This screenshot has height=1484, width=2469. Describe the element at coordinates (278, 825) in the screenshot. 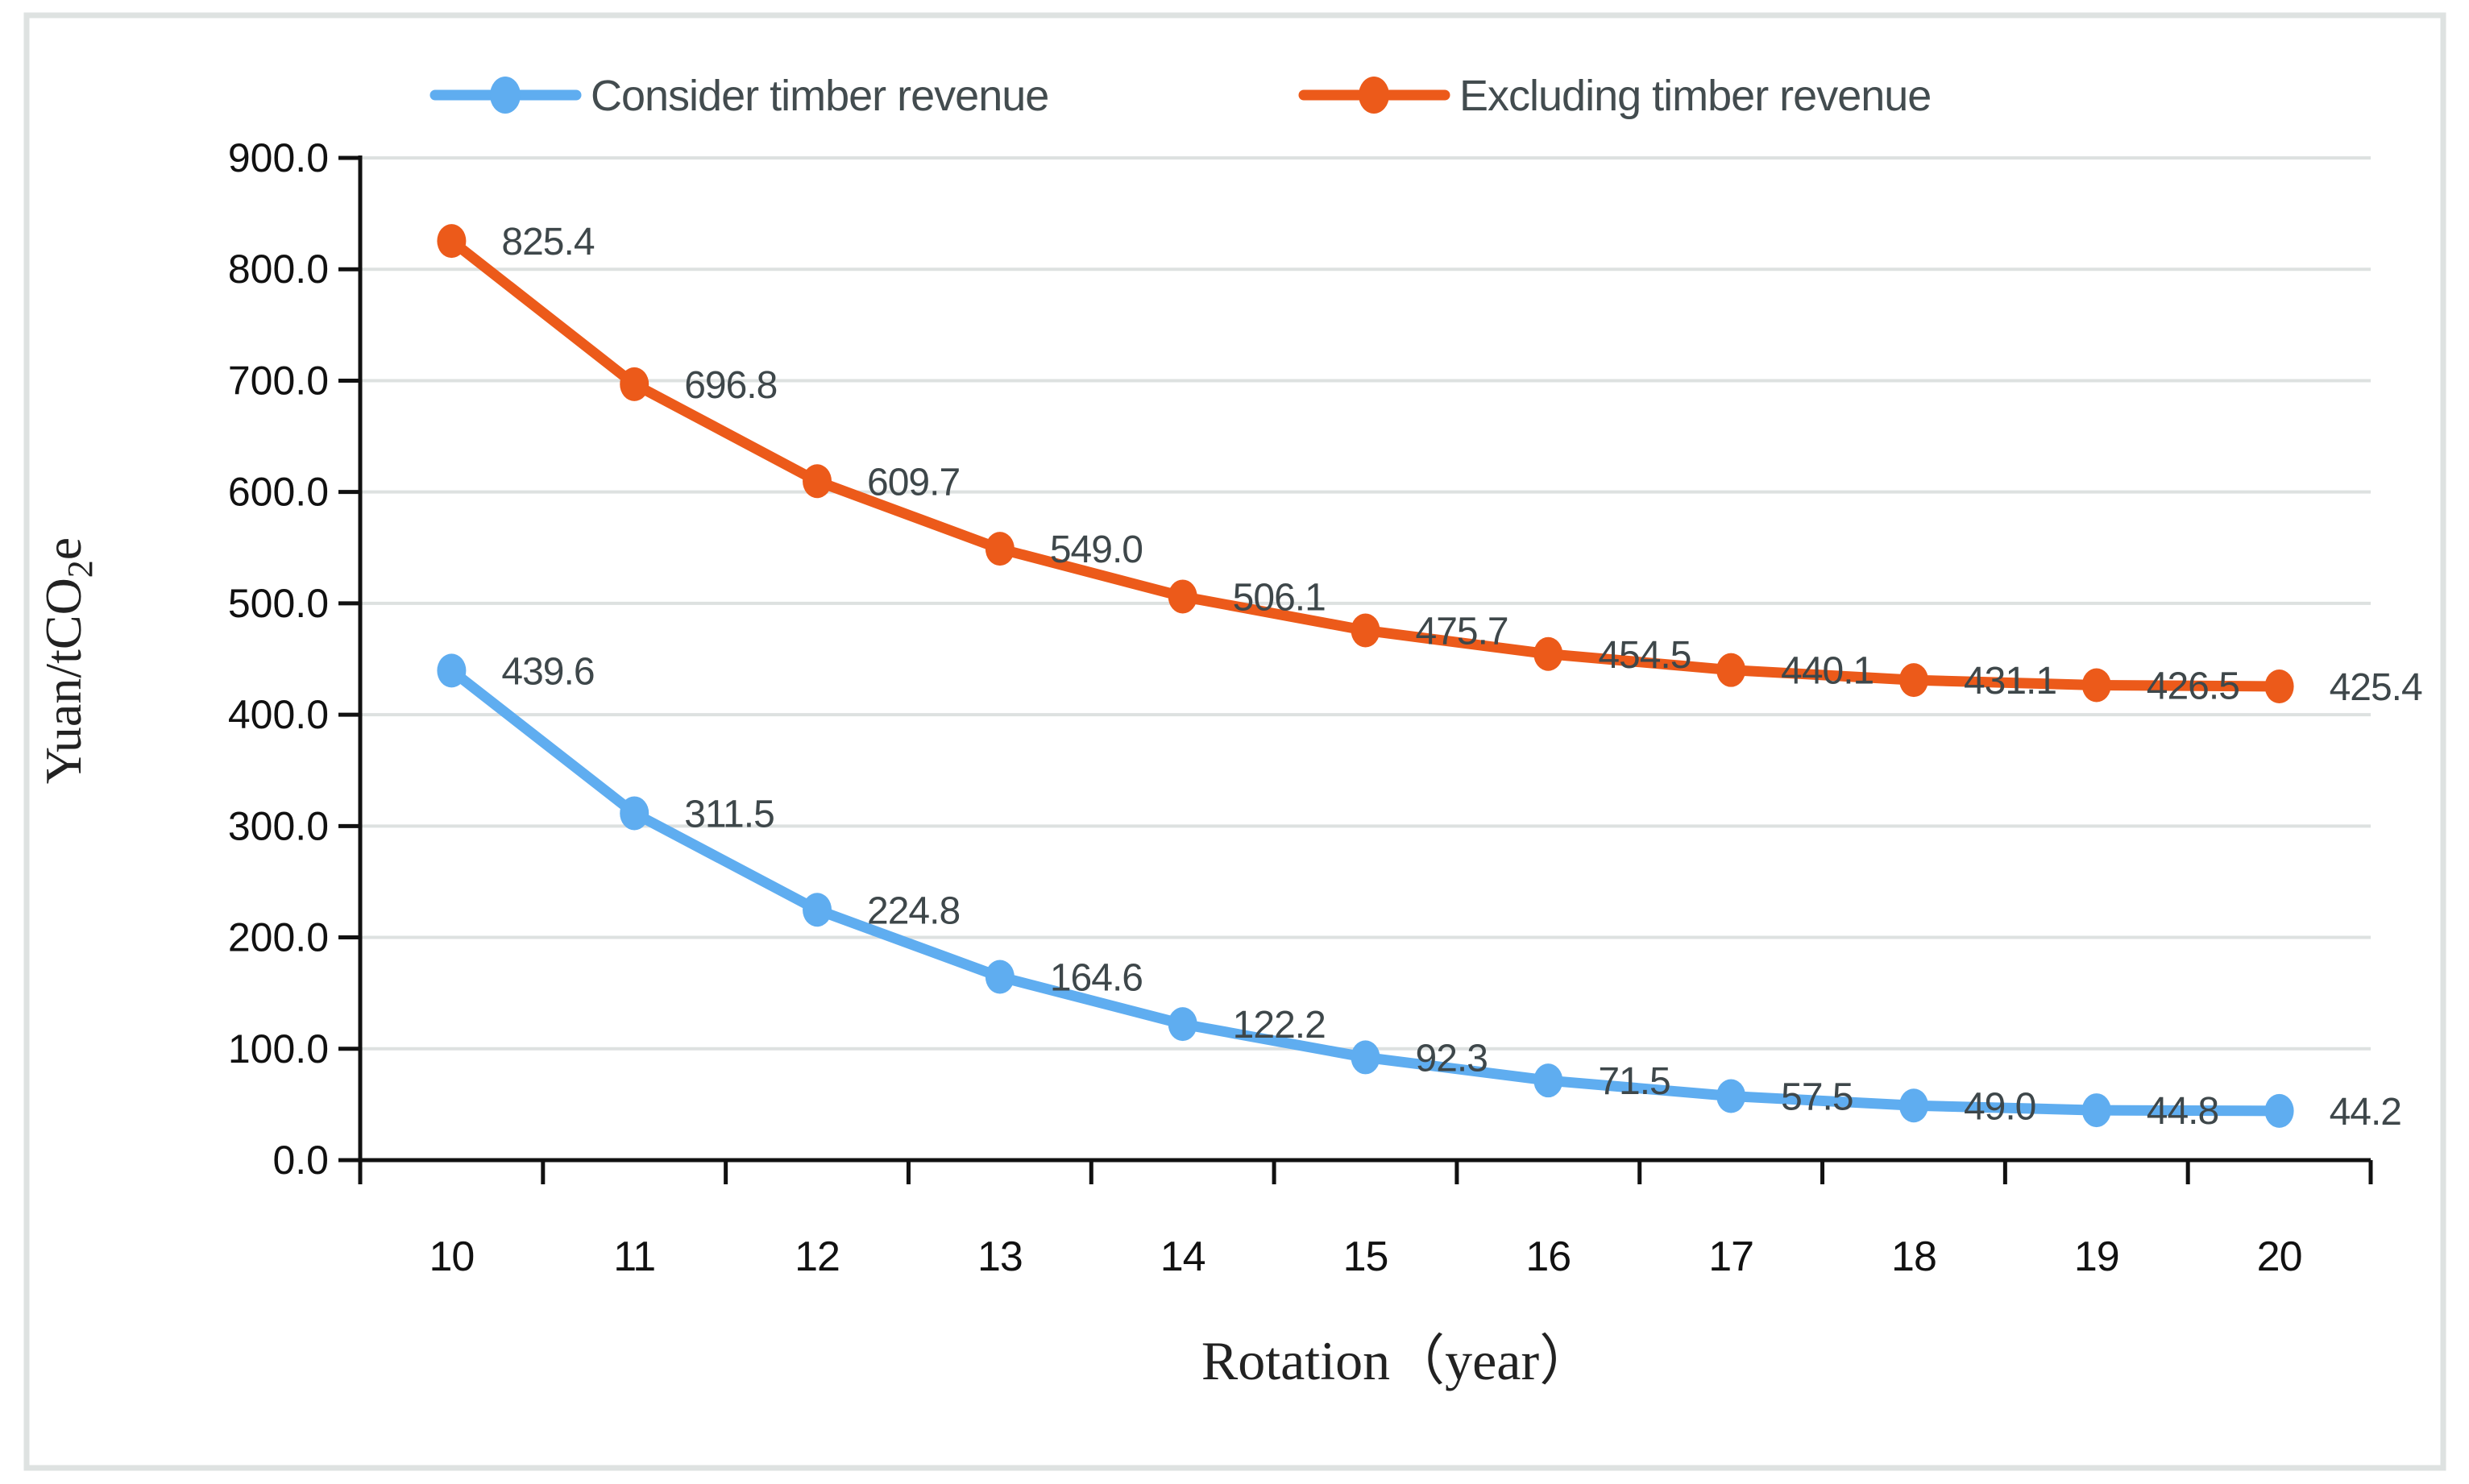

I see `y-tick-label: 300.0` at that location.